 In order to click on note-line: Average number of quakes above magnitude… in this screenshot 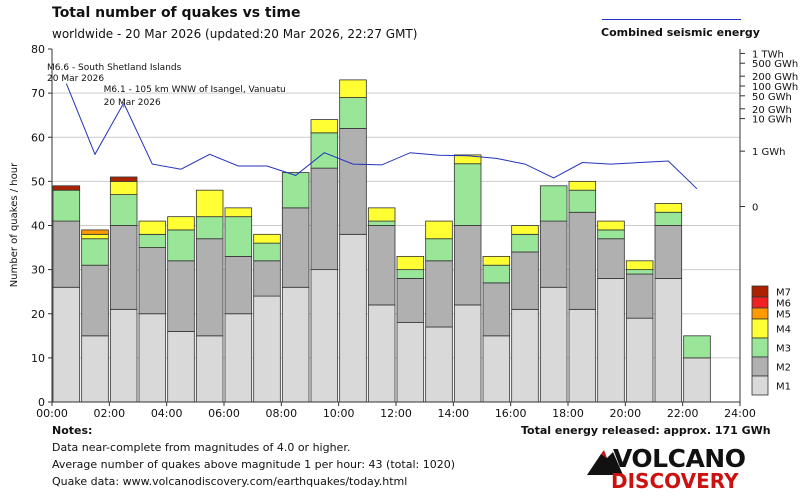, I will do `click(253, 464)`.